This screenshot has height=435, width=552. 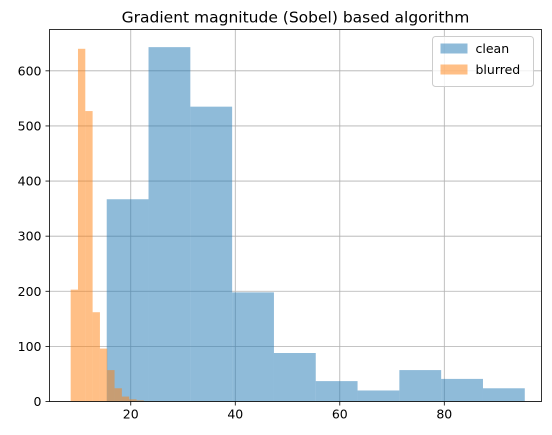 I want to click on y-tick-label: 200, so click(x=30, y=291).